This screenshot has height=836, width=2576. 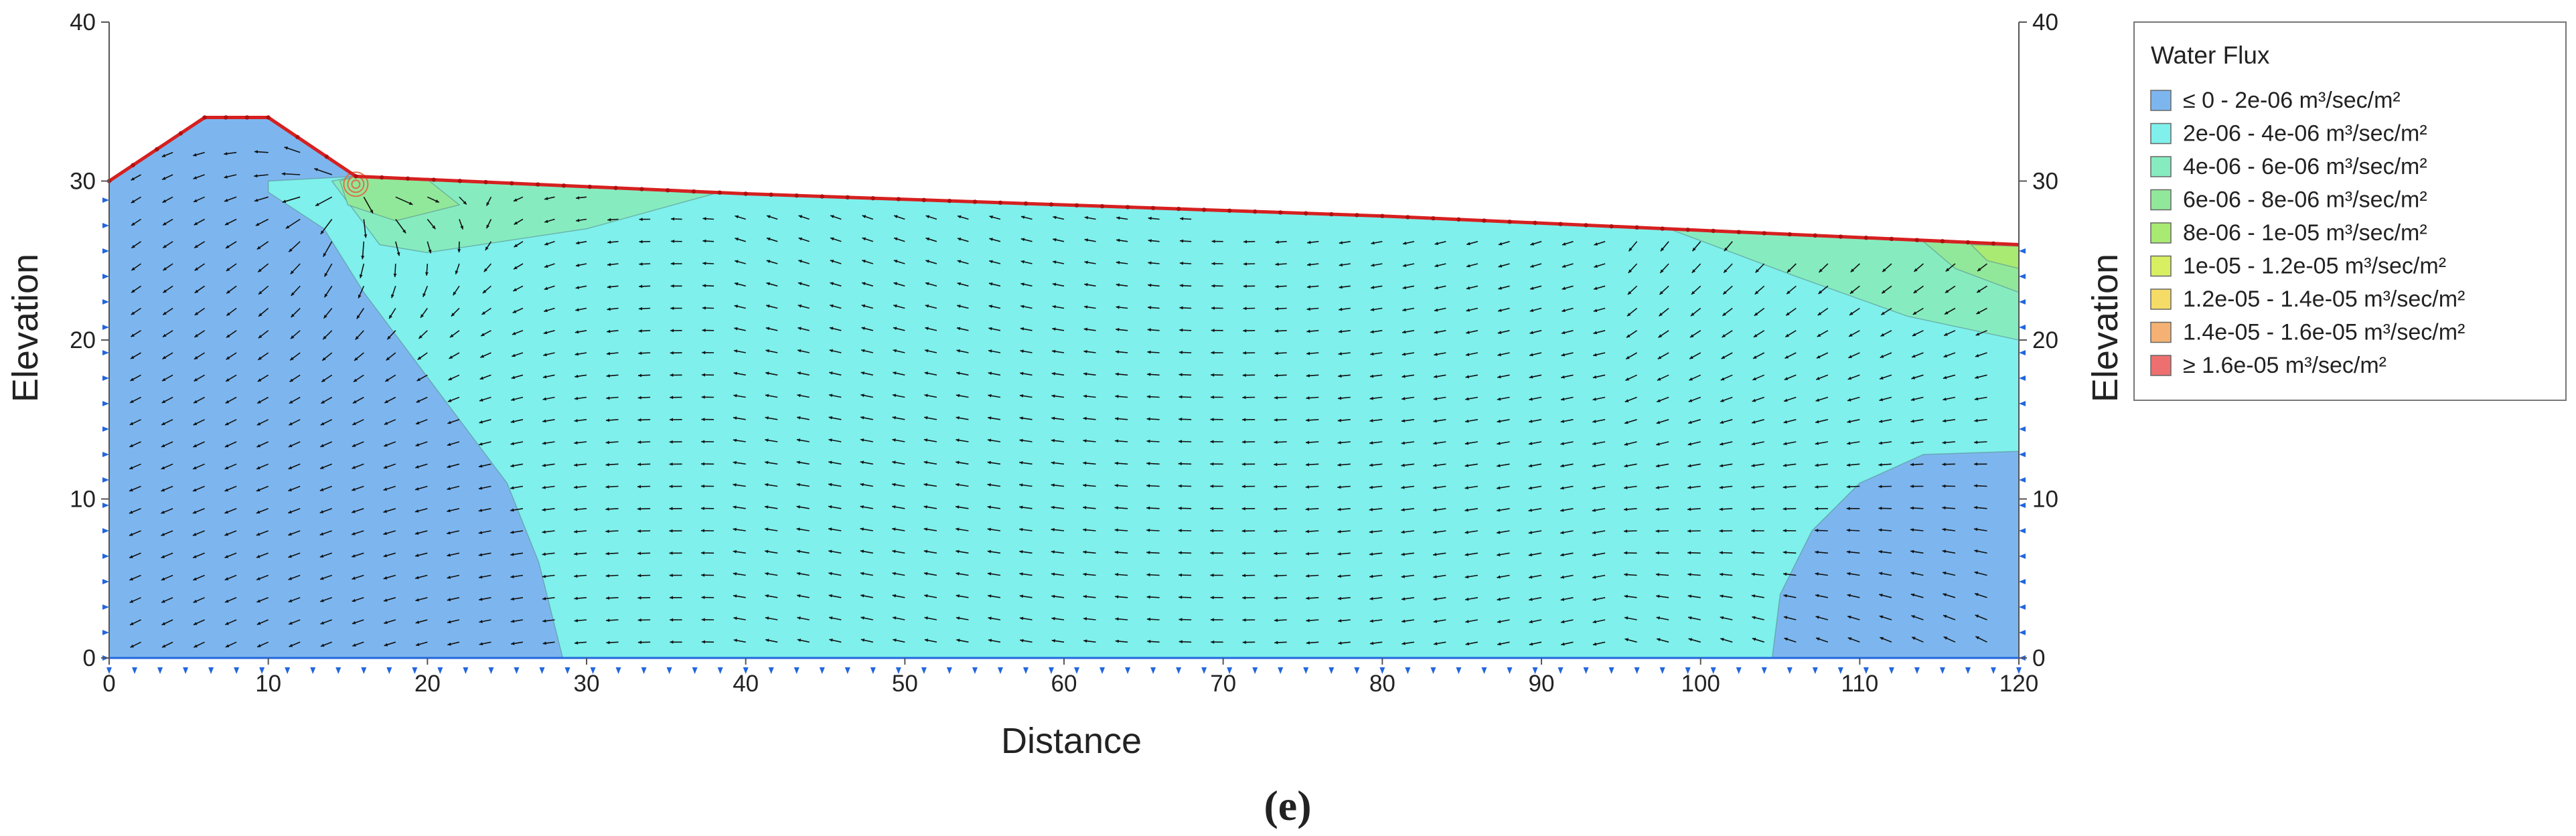 What do you see at coordinates (2305, 166) in the screenshot?
I see `legend-label-2: 4e-06 - 6e-06 m³/sec/m²` at bounding box center [2305, 166].